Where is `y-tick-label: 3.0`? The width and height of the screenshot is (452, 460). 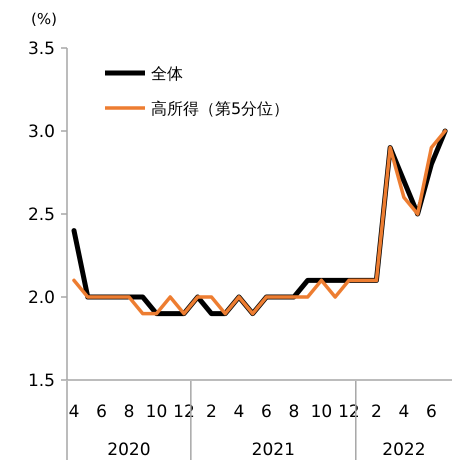 y-tick-label: 3.0 is located at coordinates (41, 132).